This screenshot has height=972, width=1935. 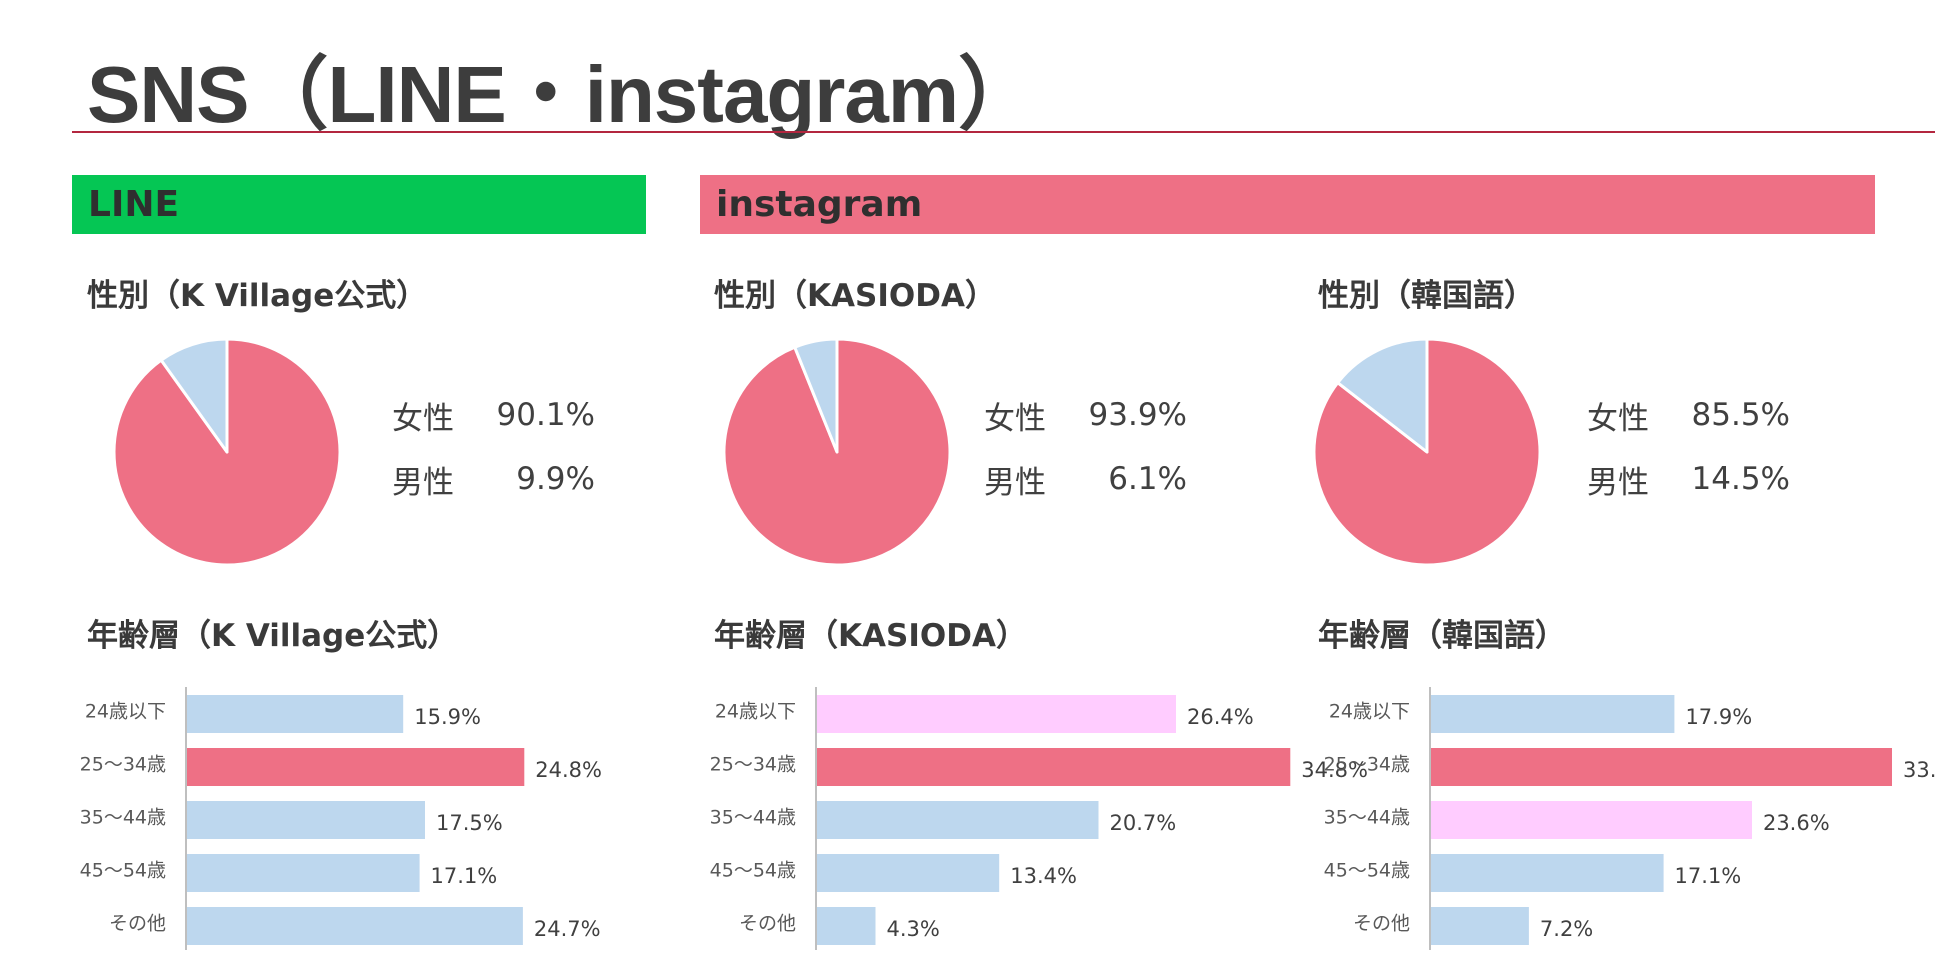 What do you see at coordinates (1796, 823) in the screenshot?
I see `data-label: 23.6%` at bounding box center [1796, 823].